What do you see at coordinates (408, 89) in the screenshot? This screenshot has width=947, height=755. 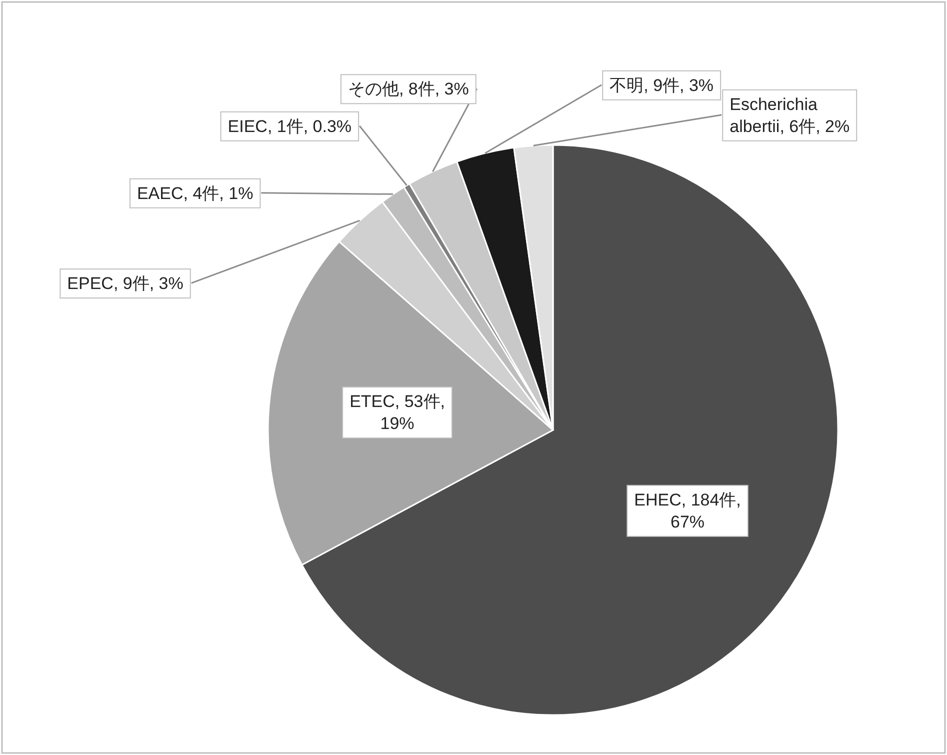 I see `slice-label: その他, 8件, 3%` at bounding box center [408, 89].